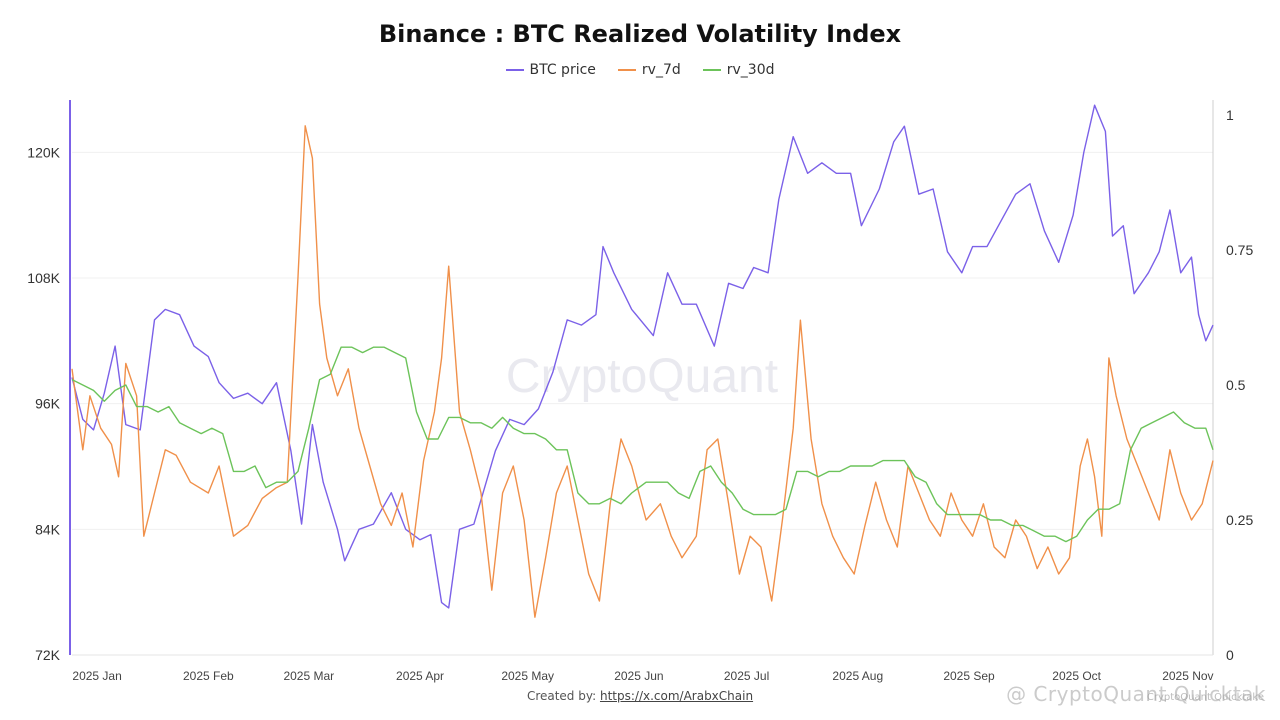 The height and width of the screenshot is (720, 1280). Describe the element at coordinates (514, 70) in the screenshot. I see `legend-swatch-price` at that location.